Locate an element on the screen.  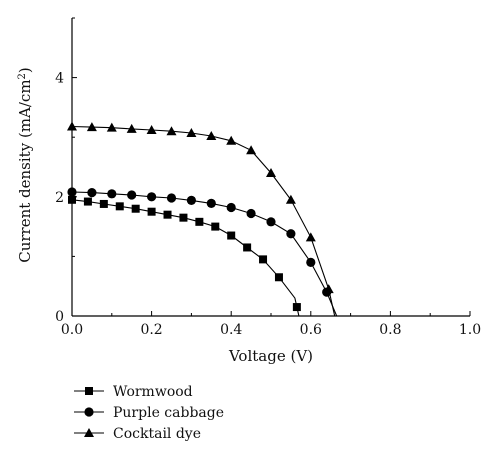
y-ticks: 0 2 4 is located at coordinates (66, 171).